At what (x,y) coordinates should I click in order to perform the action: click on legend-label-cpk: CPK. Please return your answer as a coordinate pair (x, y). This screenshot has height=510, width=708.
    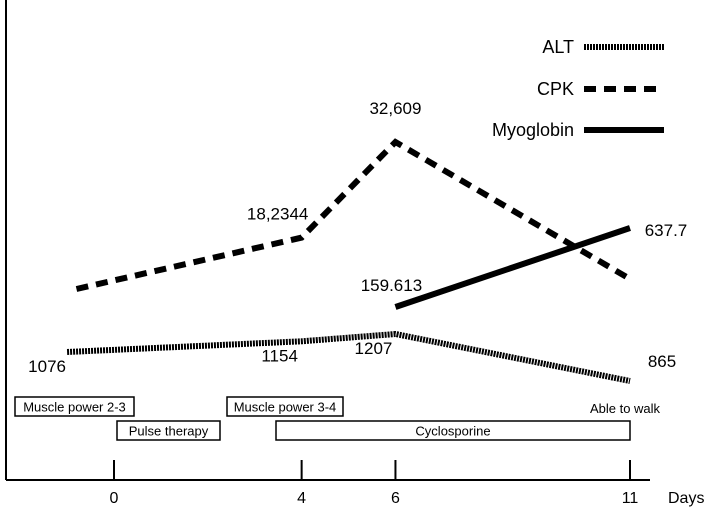
    Looking at the image, I should click on (555, 89).